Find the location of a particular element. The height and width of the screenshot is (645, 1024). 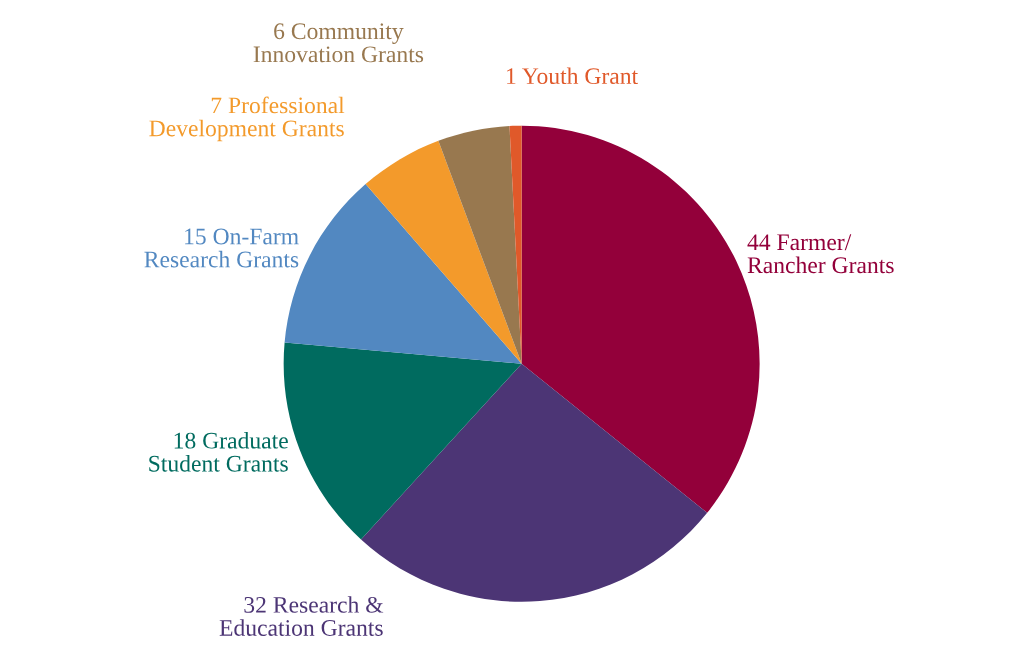

slice-label: 1 Youth Grant is located at coordinates (572, 76).